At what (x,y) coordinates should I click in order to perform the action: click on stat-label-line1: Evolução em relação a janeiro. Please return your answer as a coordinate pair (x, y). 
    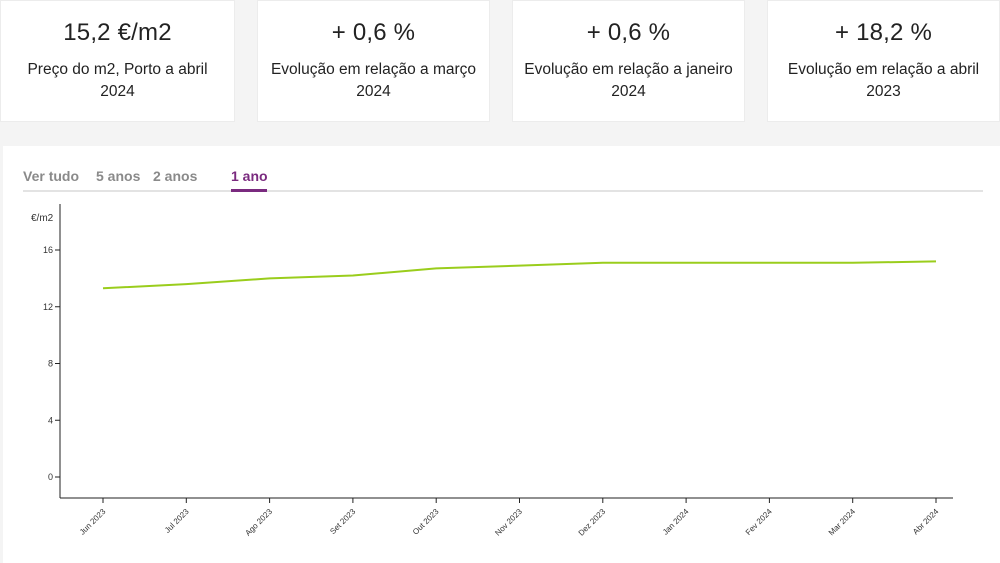
    Looking at the image, I should click on (628, 69).